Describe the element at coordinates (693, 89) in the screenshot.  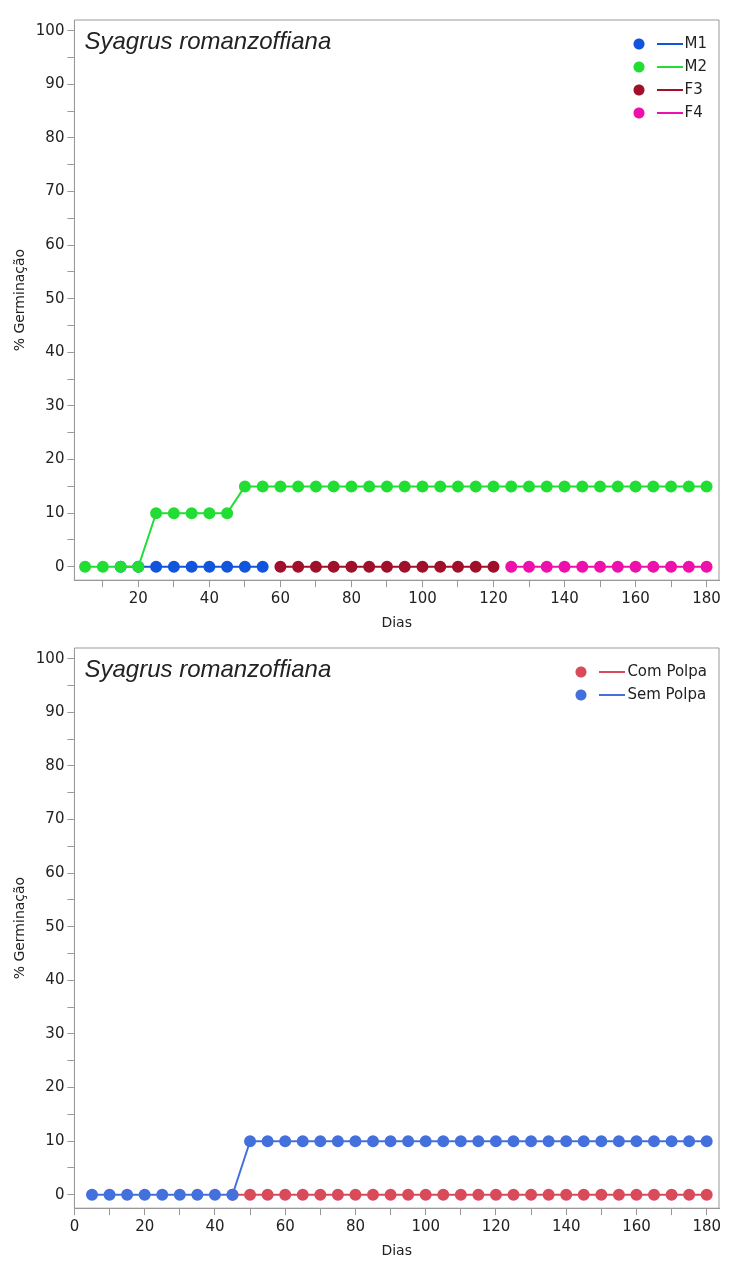
I see `legend-label: F3` at that location.